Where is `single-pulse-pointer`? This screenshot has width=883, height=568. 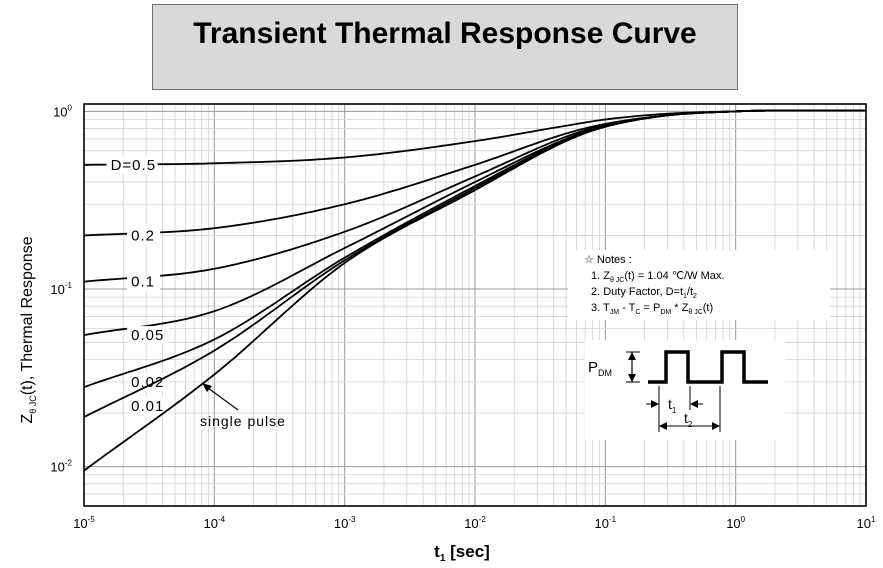 single-pulse-pointer is located at coordinates (221, 397).